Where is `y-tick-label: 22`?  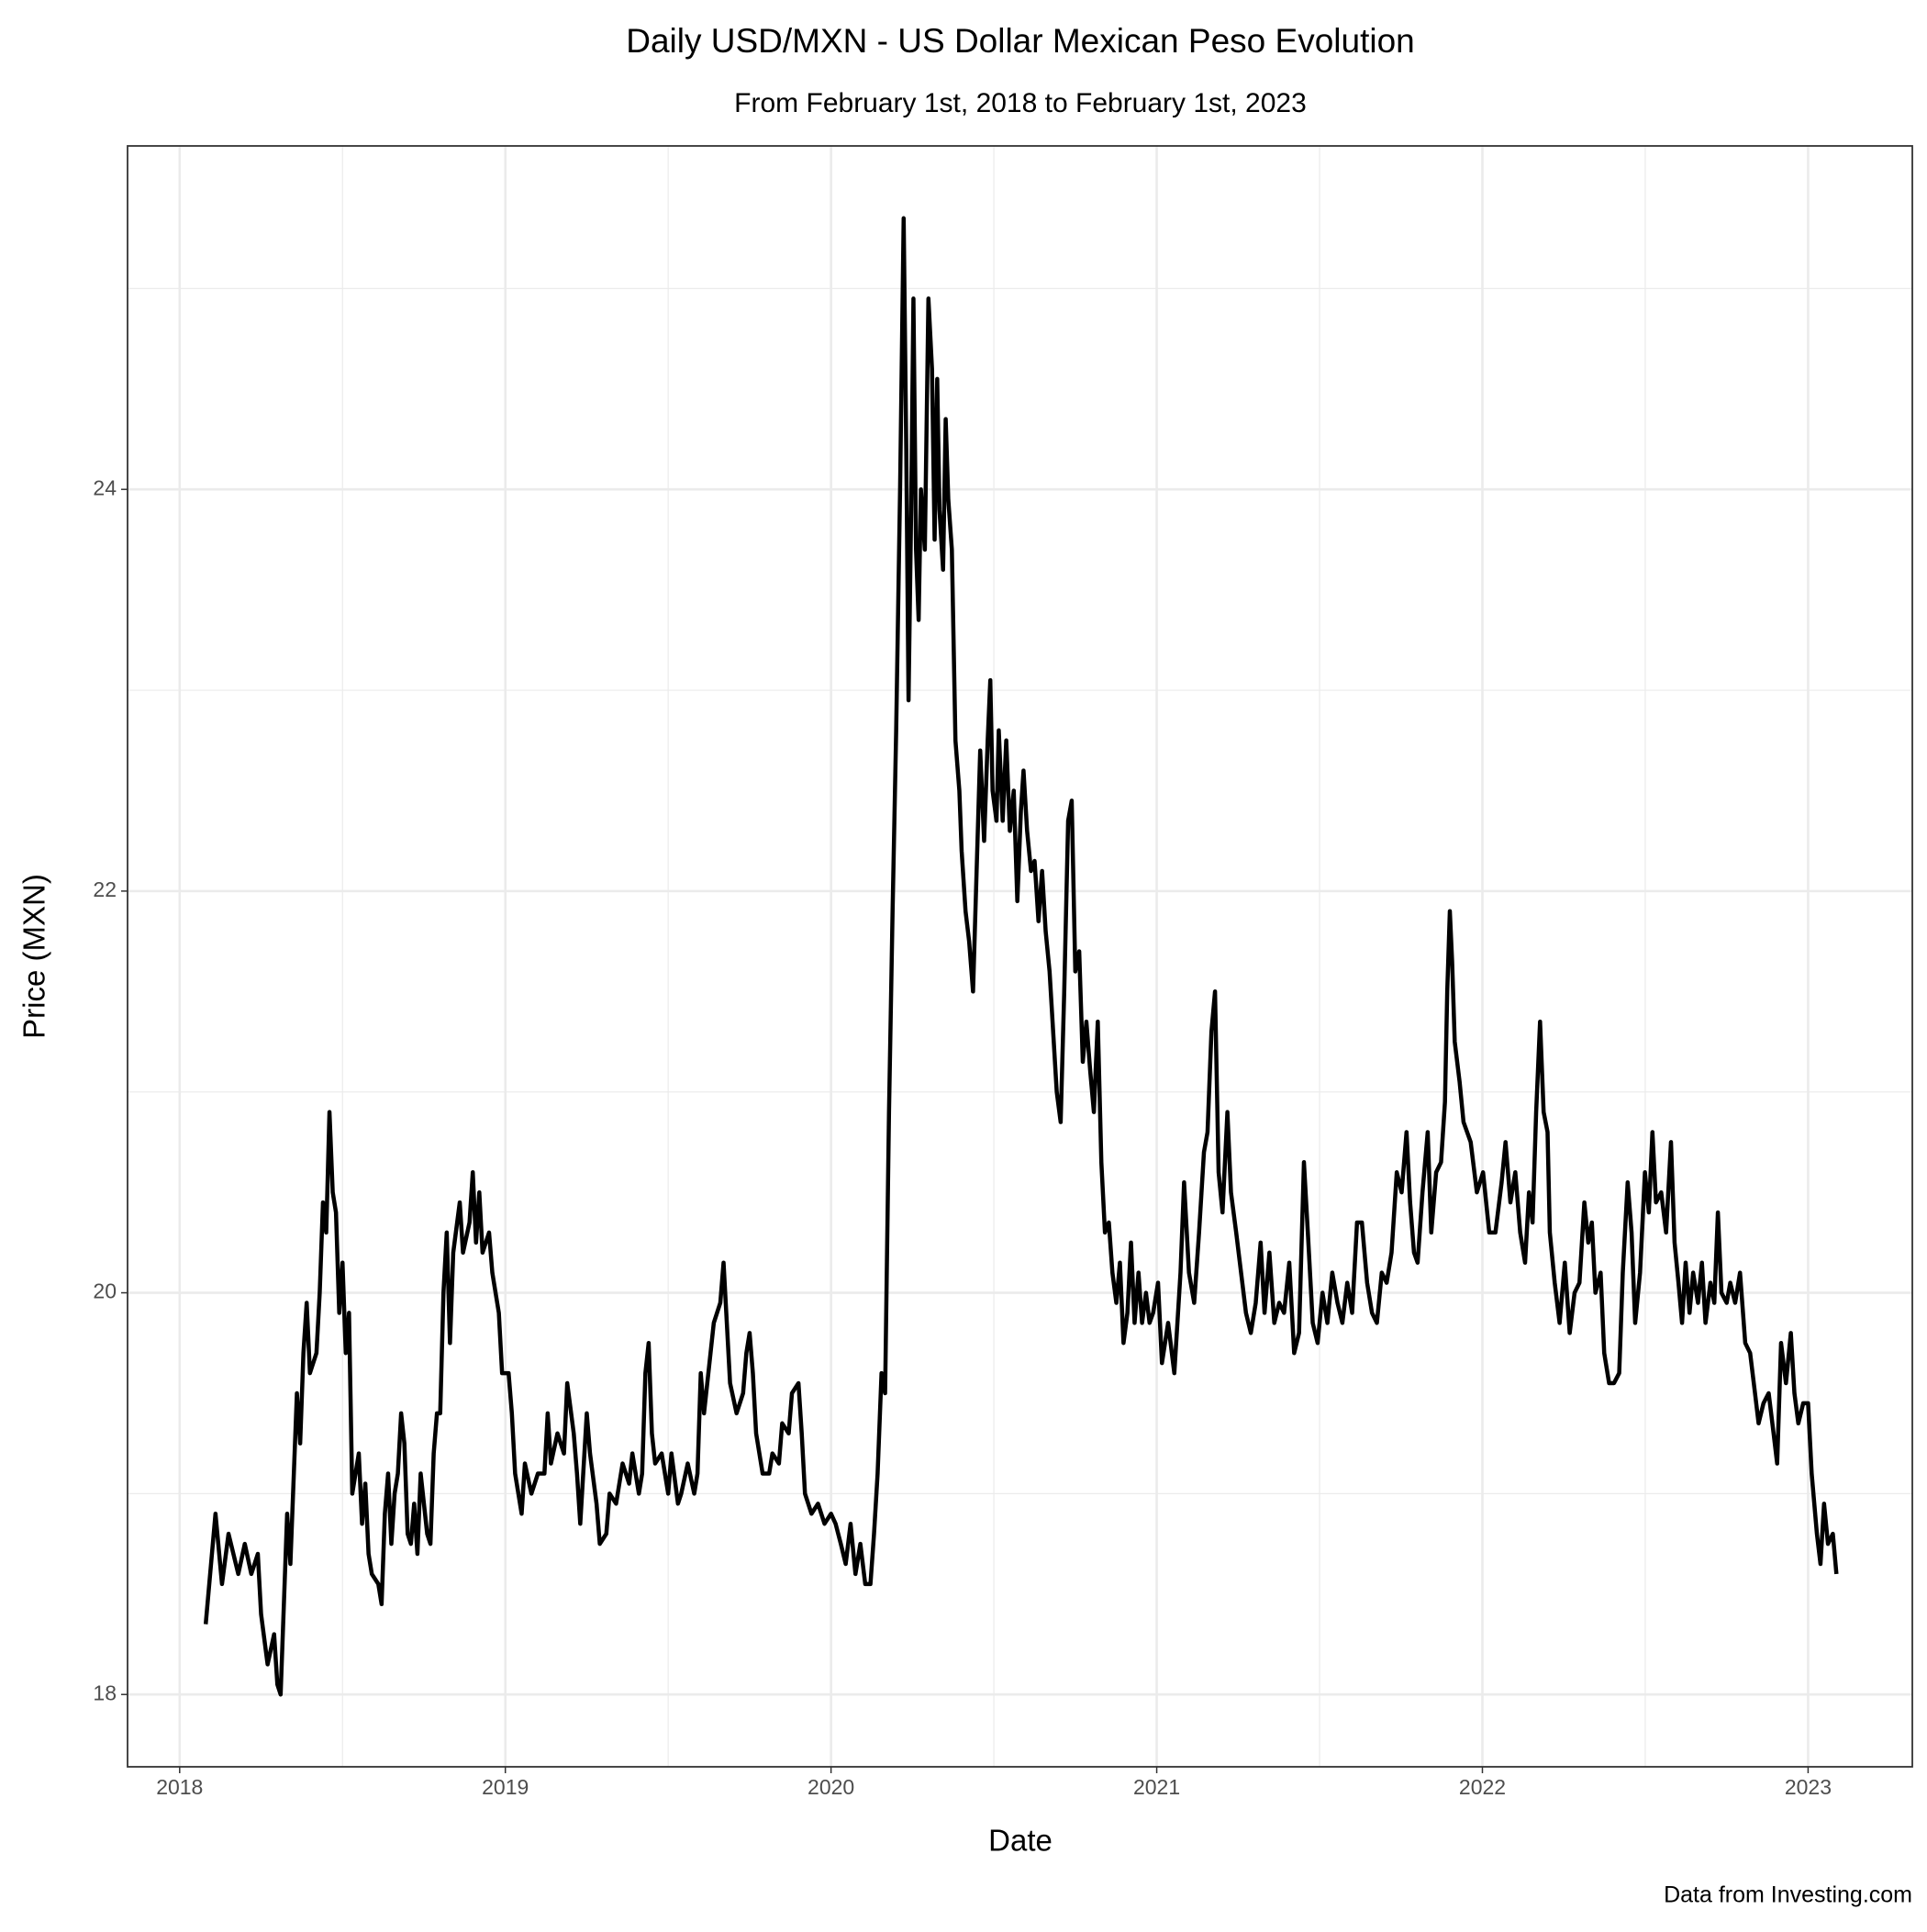
y-tick-label: 22 is located at coordinates (105, 889).